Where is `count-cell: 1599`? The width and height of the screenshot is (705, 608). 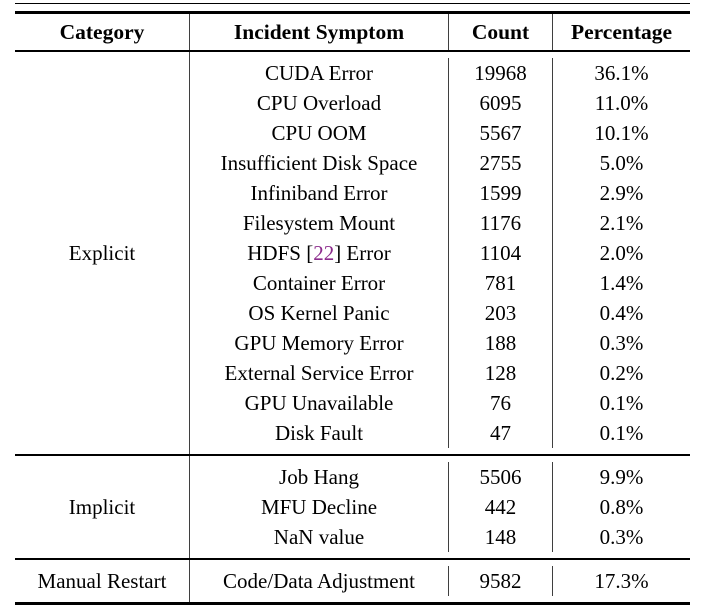
count-cell: 1599 is located at coordinates (501, 193).